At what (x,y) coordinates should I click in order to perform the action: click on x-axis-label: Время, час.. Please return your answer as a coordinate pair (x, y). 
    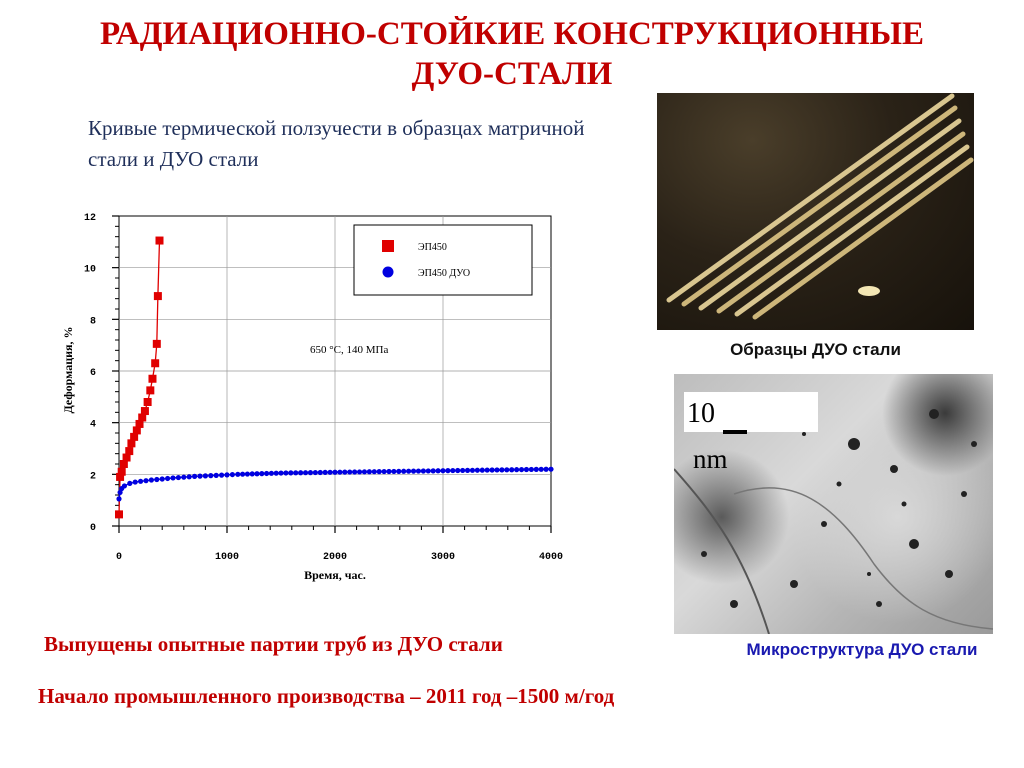
    Looking at the image, I should click on (335, 575).